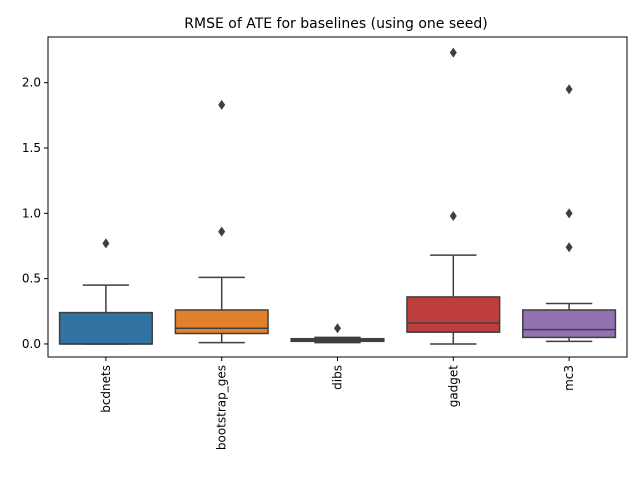 The image size is (640, 480). What do you see at coordinates (31, 213) in the screenshot?
I see `y-tick-label: 1.0` at bounding box center [31, 213].